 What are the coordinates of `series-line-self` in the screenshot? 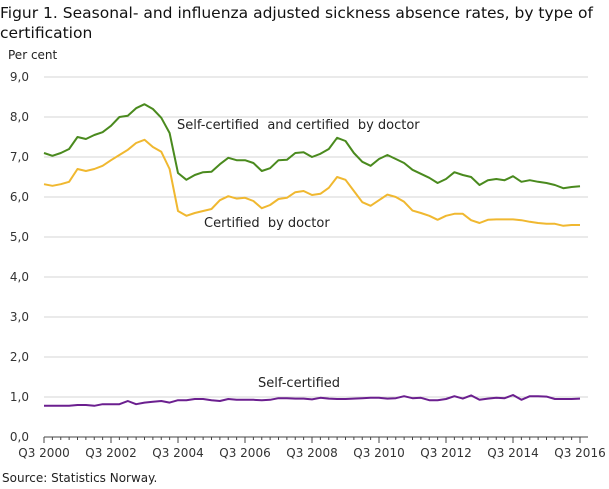 It's located at (312, 400).